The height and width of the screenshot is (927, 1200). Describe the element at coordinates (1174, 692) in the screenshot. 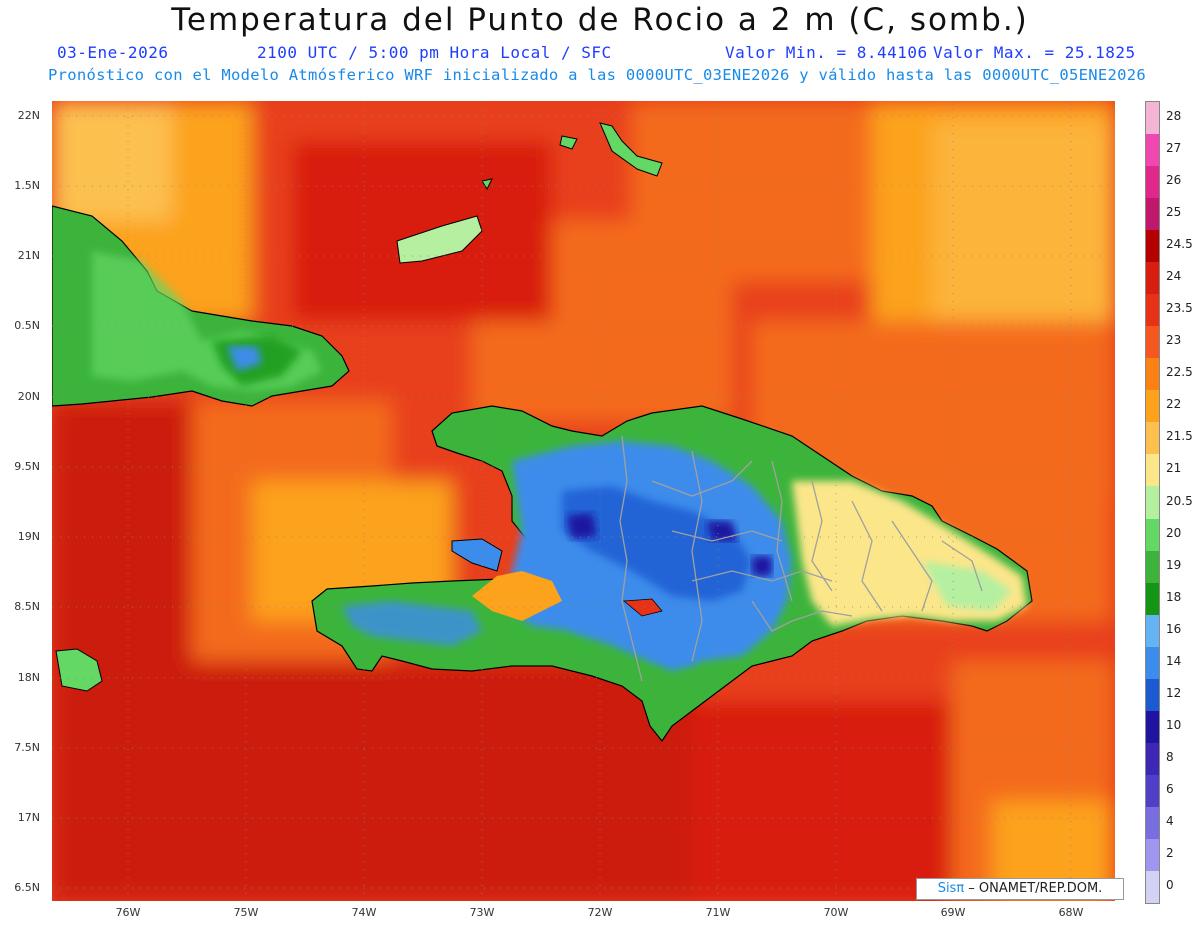

I see `colorbar-label: 12` at that location.